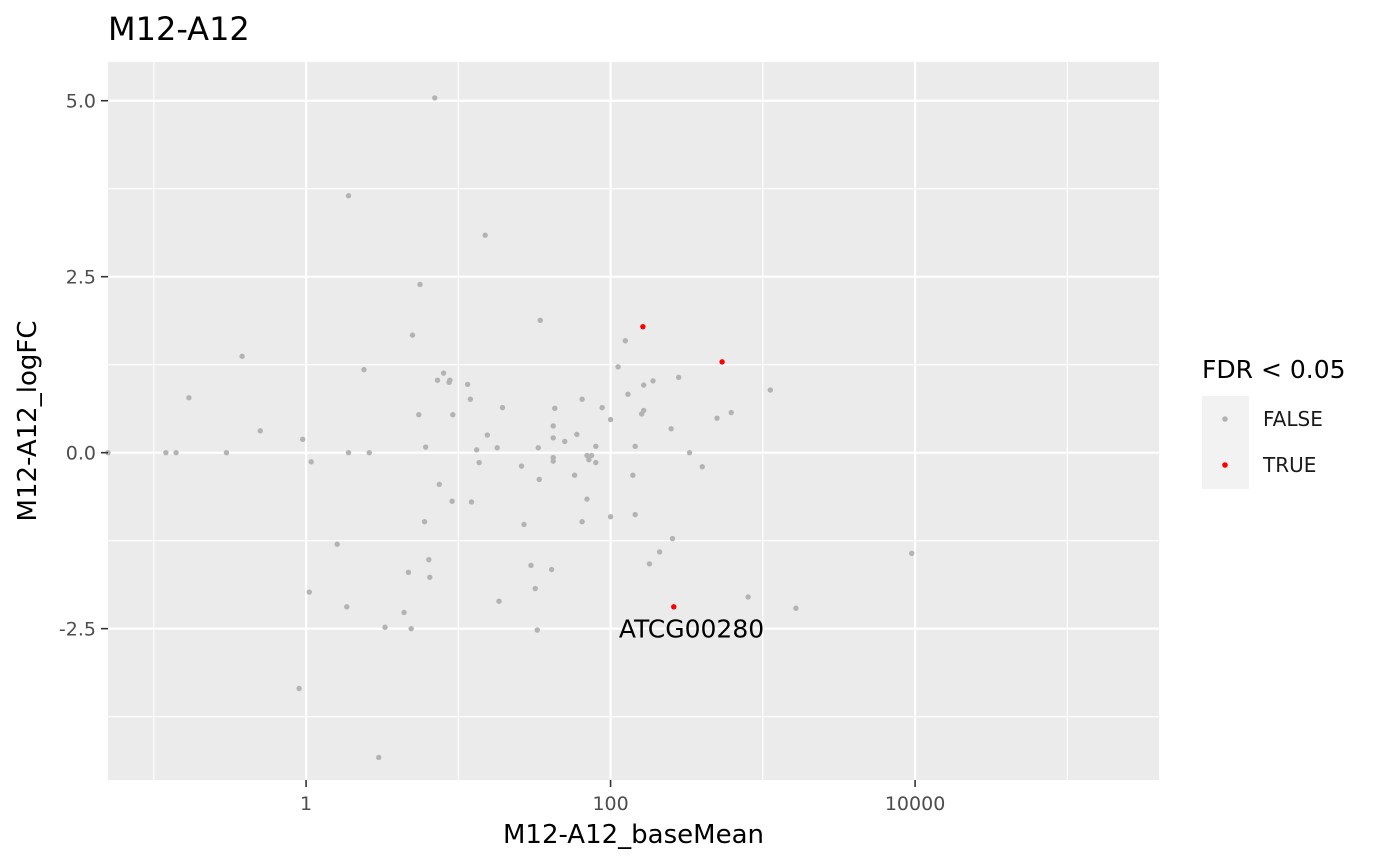 The image size is (1400, 865). I want to click on legend-key-true, so click(1225, 465).